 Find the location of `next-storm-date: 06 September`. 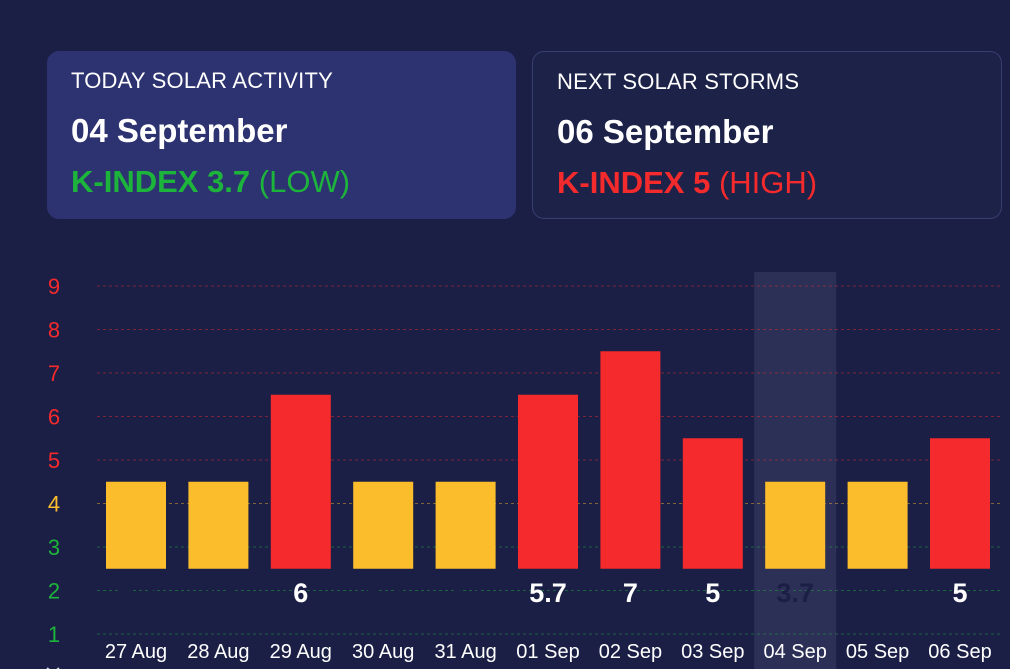

next-storm-date: 06 September is located at coordinates (665, 131).